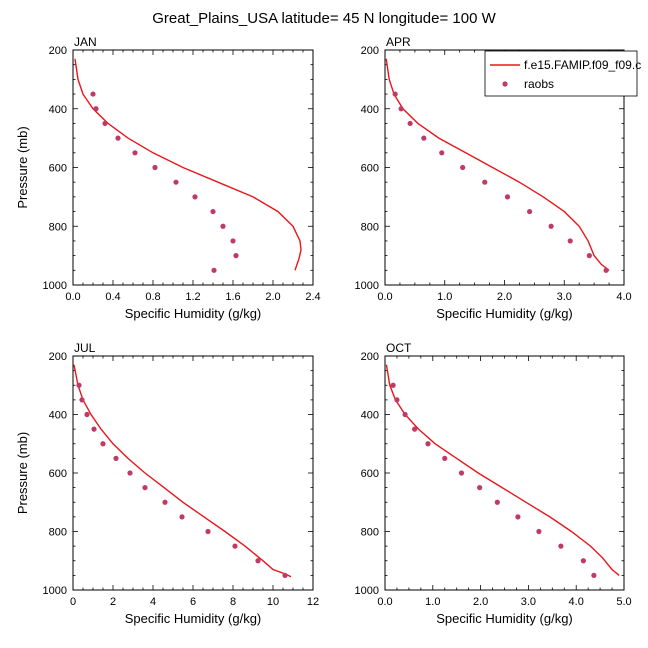  Describe the element at coordinates (153, 602) in the screenshot. I see `x-tick-label: 4` at that location.